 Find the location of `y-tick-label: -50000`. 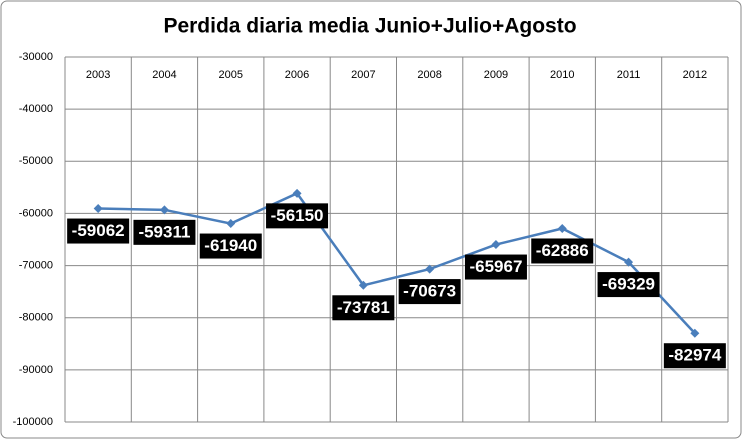

y-tick-label: -50000 is located at coordinates (36, 161).